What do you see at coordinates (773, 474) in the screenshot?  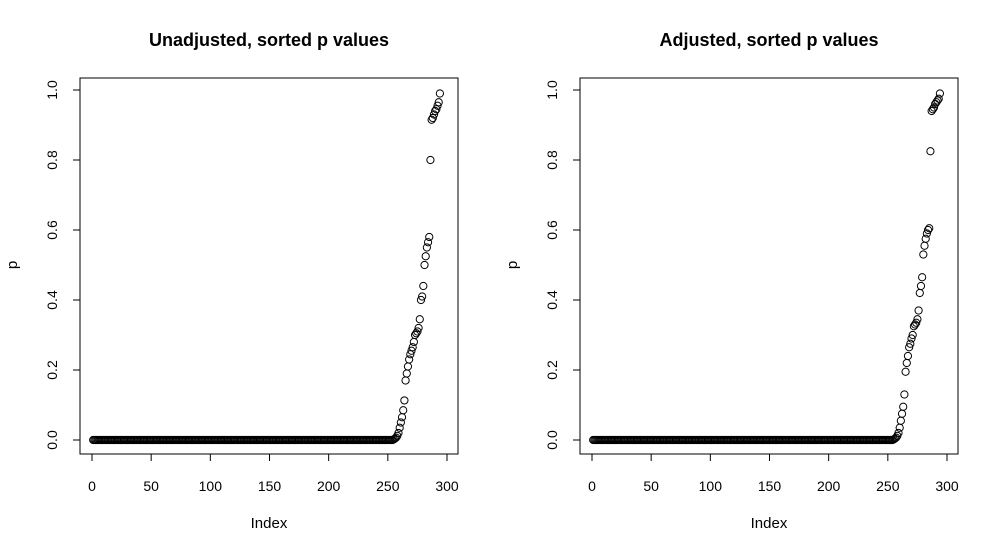 I see `right-x-axis: 0 50 100 150 200 250 300` at bounding box center [773, 474].